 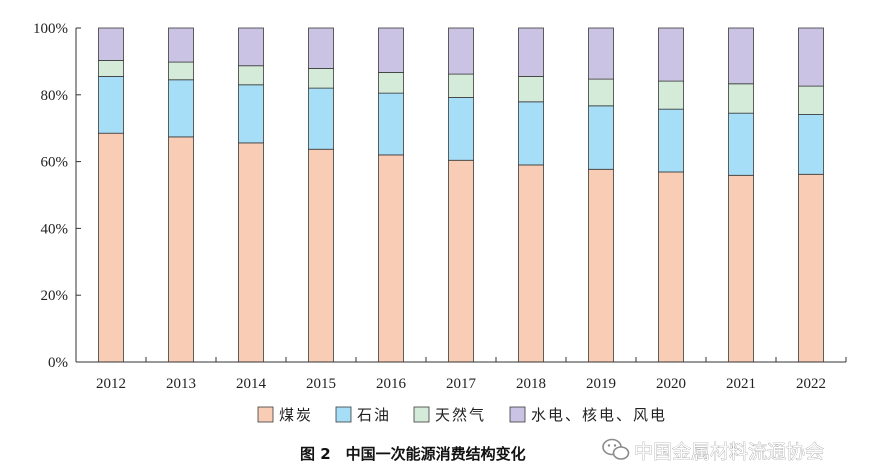 What do you see at coordinates (374, 415) in the screenshot?
I see `legend-label: 石油` at bounding box center [374, 415].